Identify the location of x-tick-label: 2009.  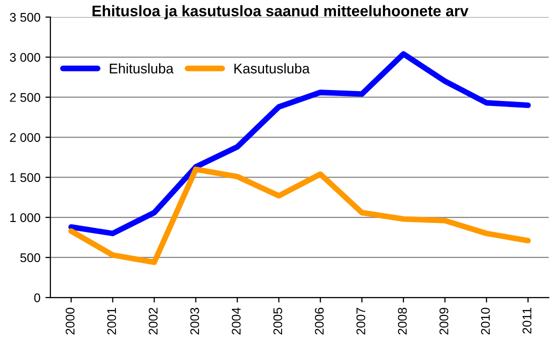
(443, 321).